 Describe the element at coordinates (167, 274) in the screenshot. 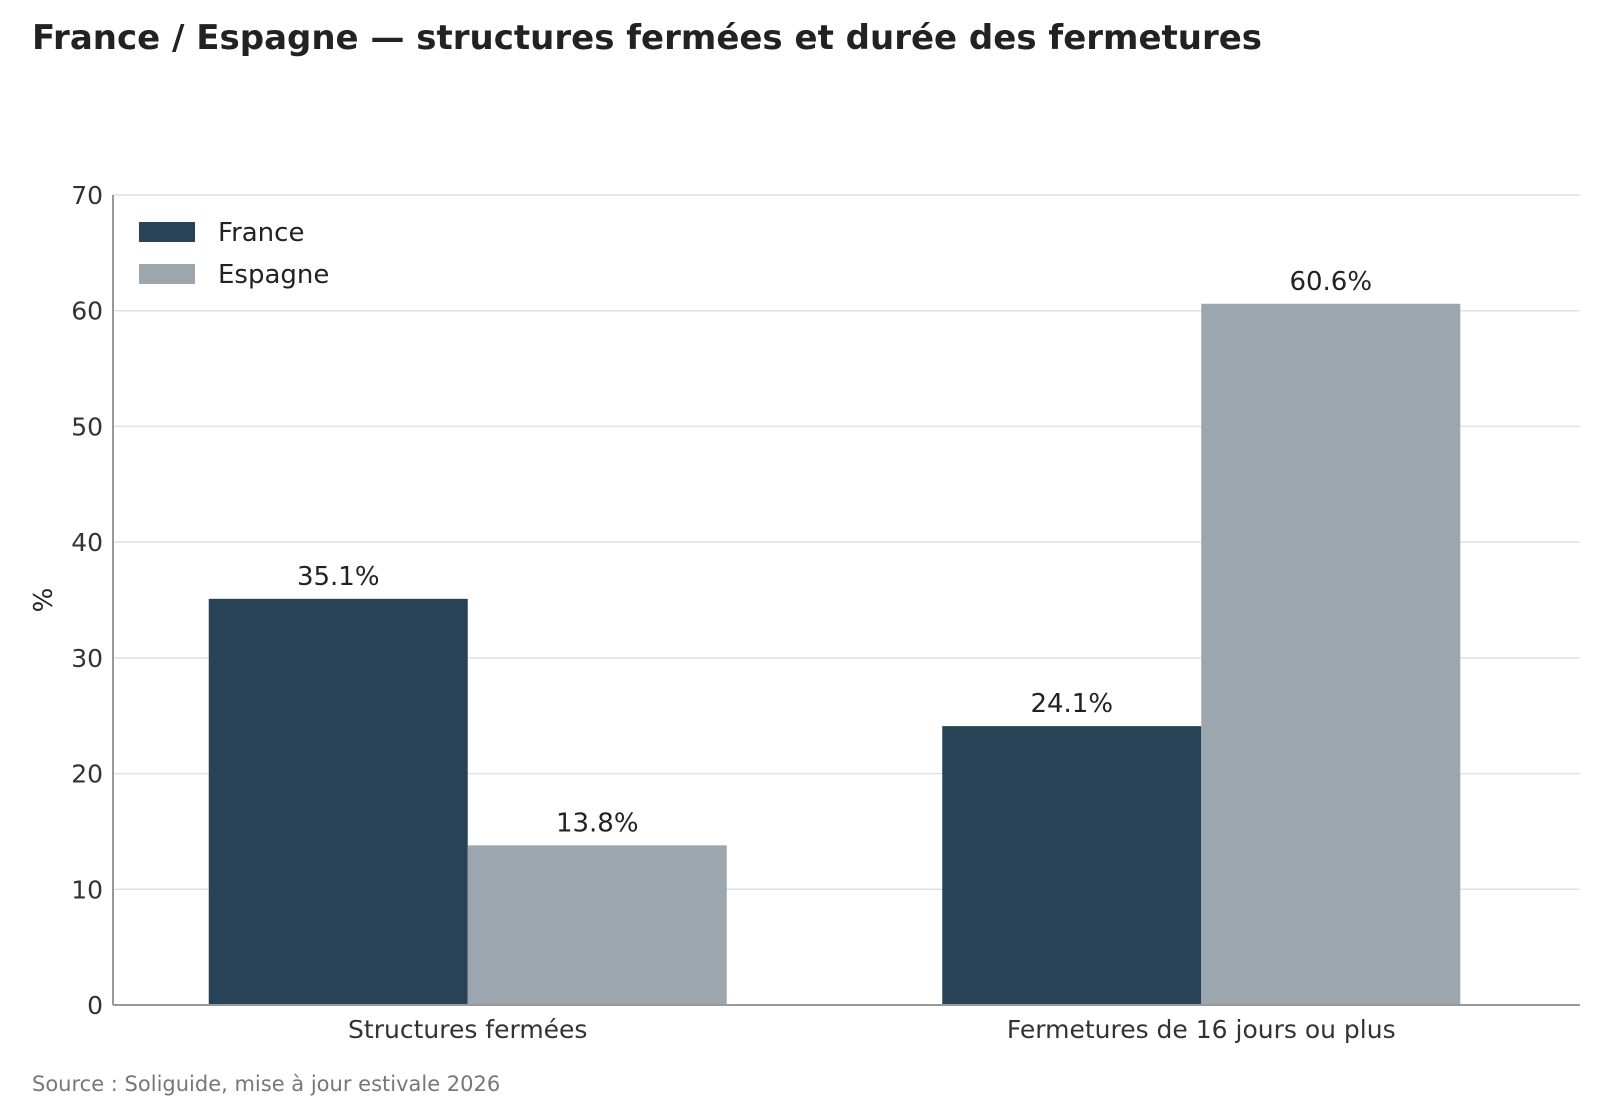

I see `legend-swatch-espagne` at that location.